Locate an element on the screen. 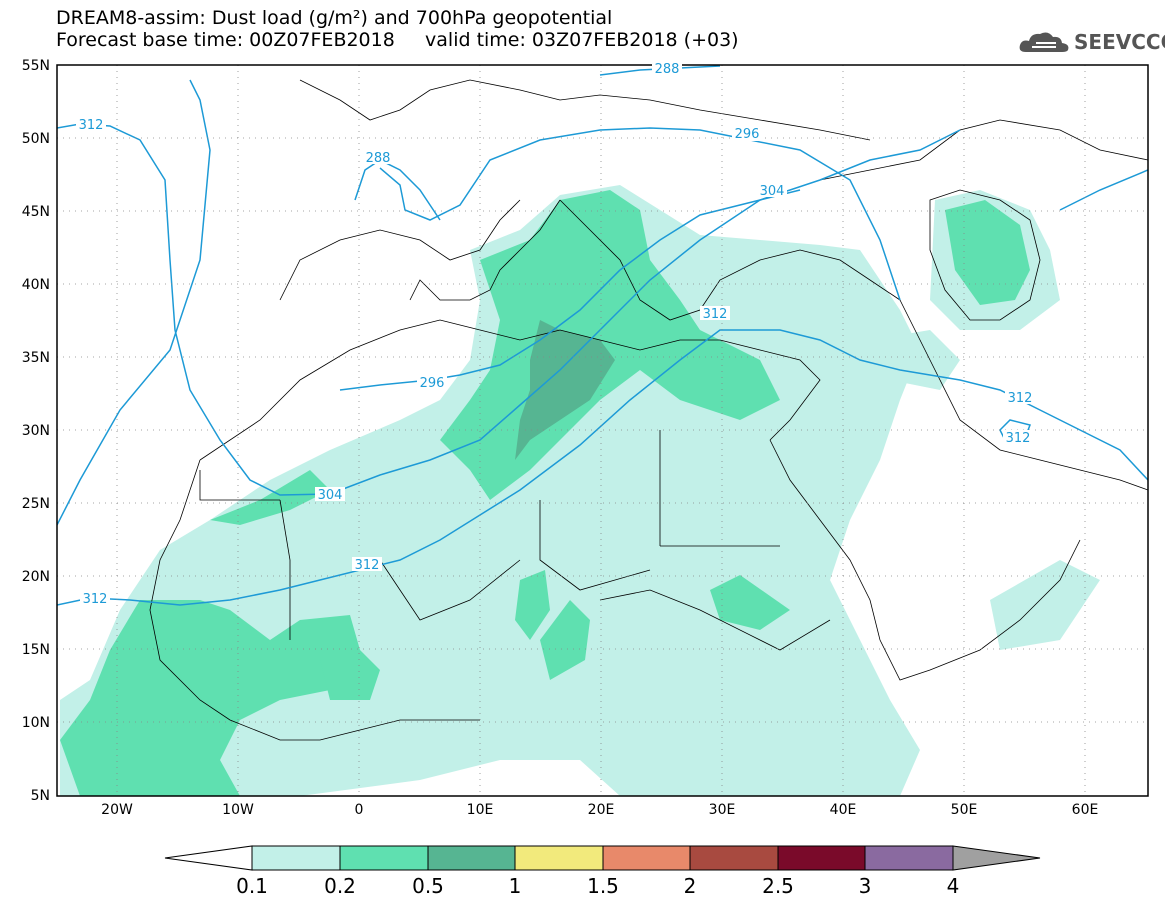  lon-tick-label: 50E is located at coordinates (964, 810).